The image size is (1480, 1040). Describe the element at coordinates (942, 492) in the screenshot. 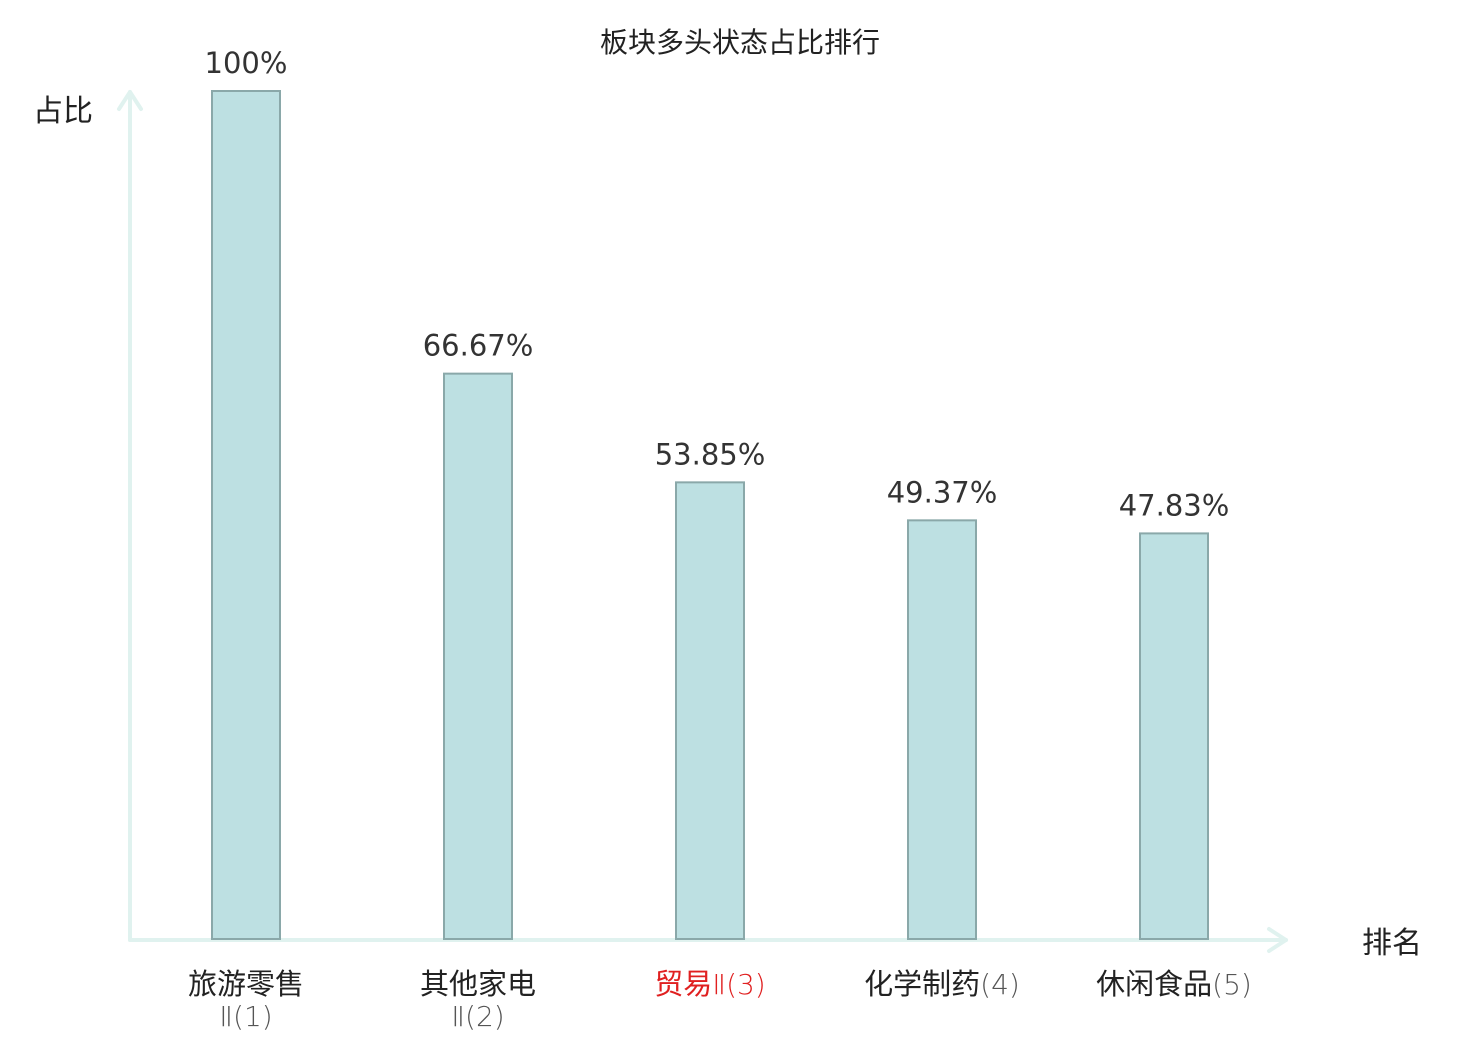

I see `data-label-4: 49.37%` at that location.